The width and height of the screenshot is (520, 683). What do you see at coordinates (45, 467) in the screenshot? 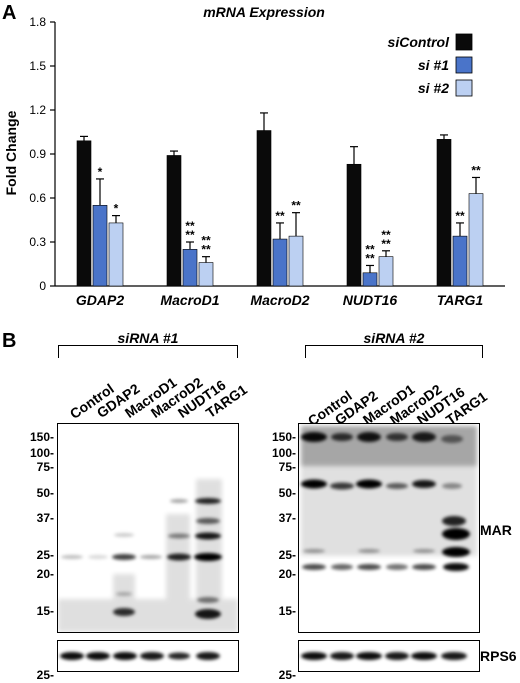
I see `mw-left-75: 75-` at bounding box center [45, 467].